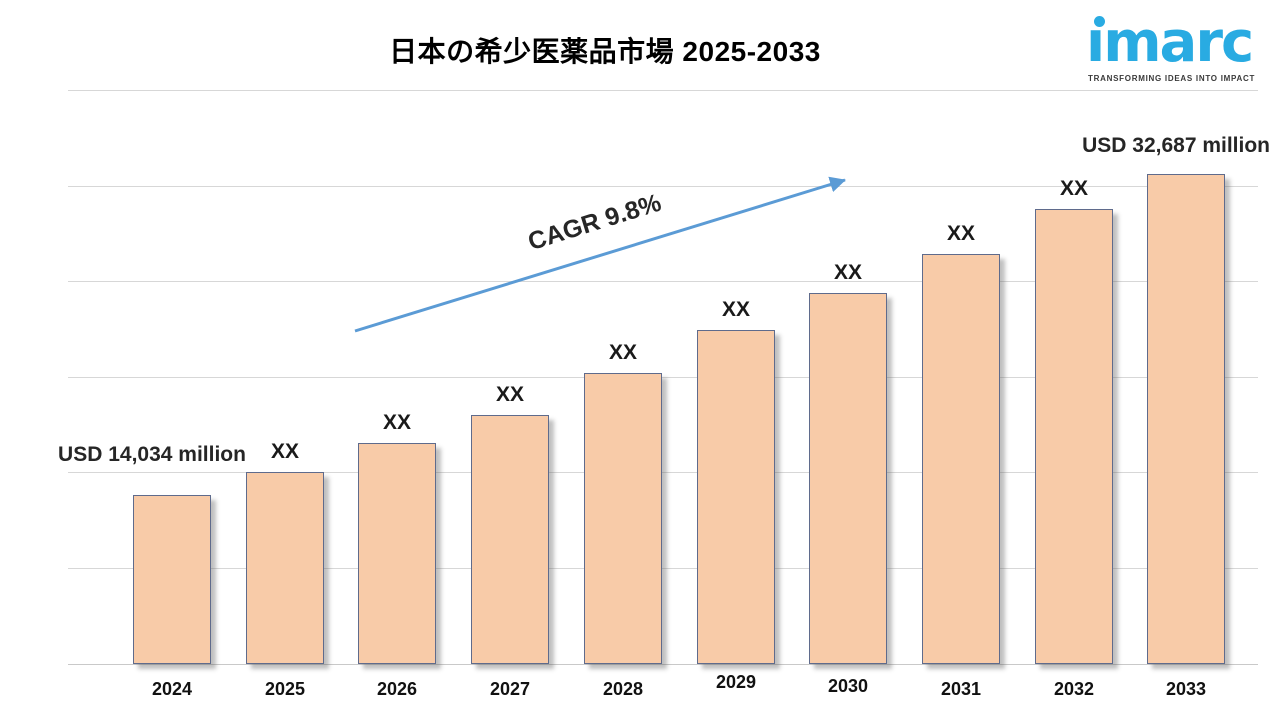 The image size is (1280, 720). I want to click on value-label-2024: USD 14,034 million, so click(152, 454).